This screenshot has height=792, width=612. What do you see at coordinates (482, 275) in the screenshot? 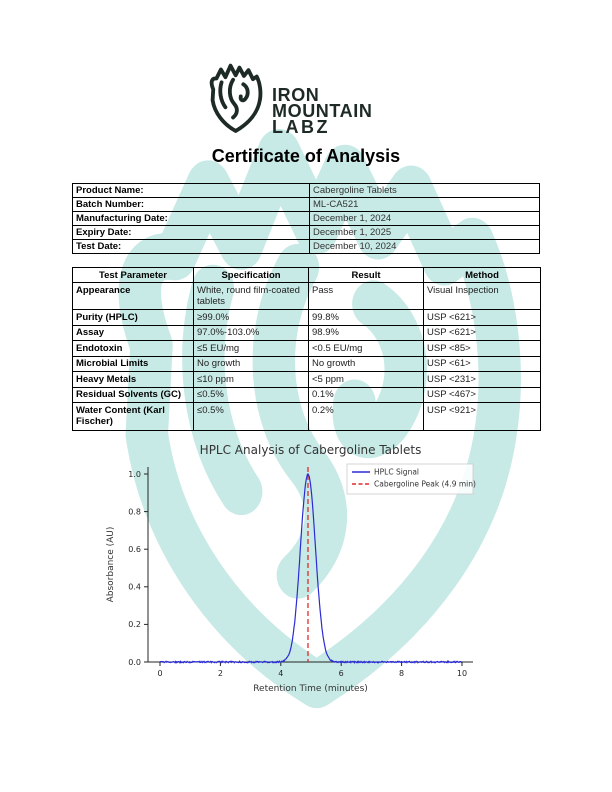
I see `col-header-method: Method` at bounding box center [482, 275].